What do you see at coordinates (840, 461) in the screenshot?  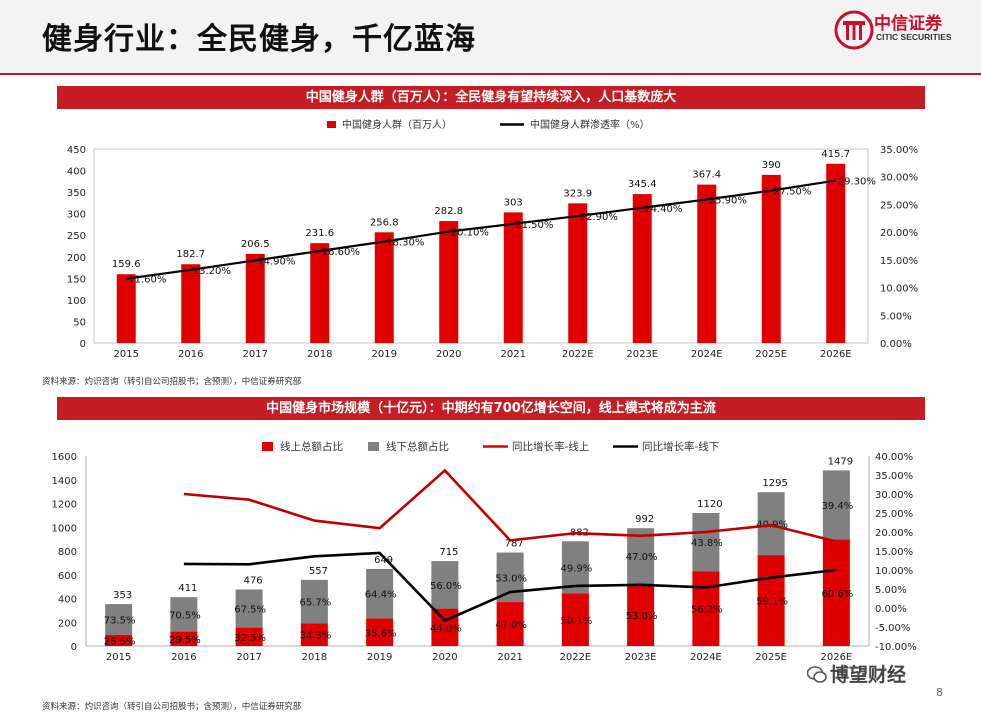 I see `total-value-label: 1479` at bounding box center [840, 461].